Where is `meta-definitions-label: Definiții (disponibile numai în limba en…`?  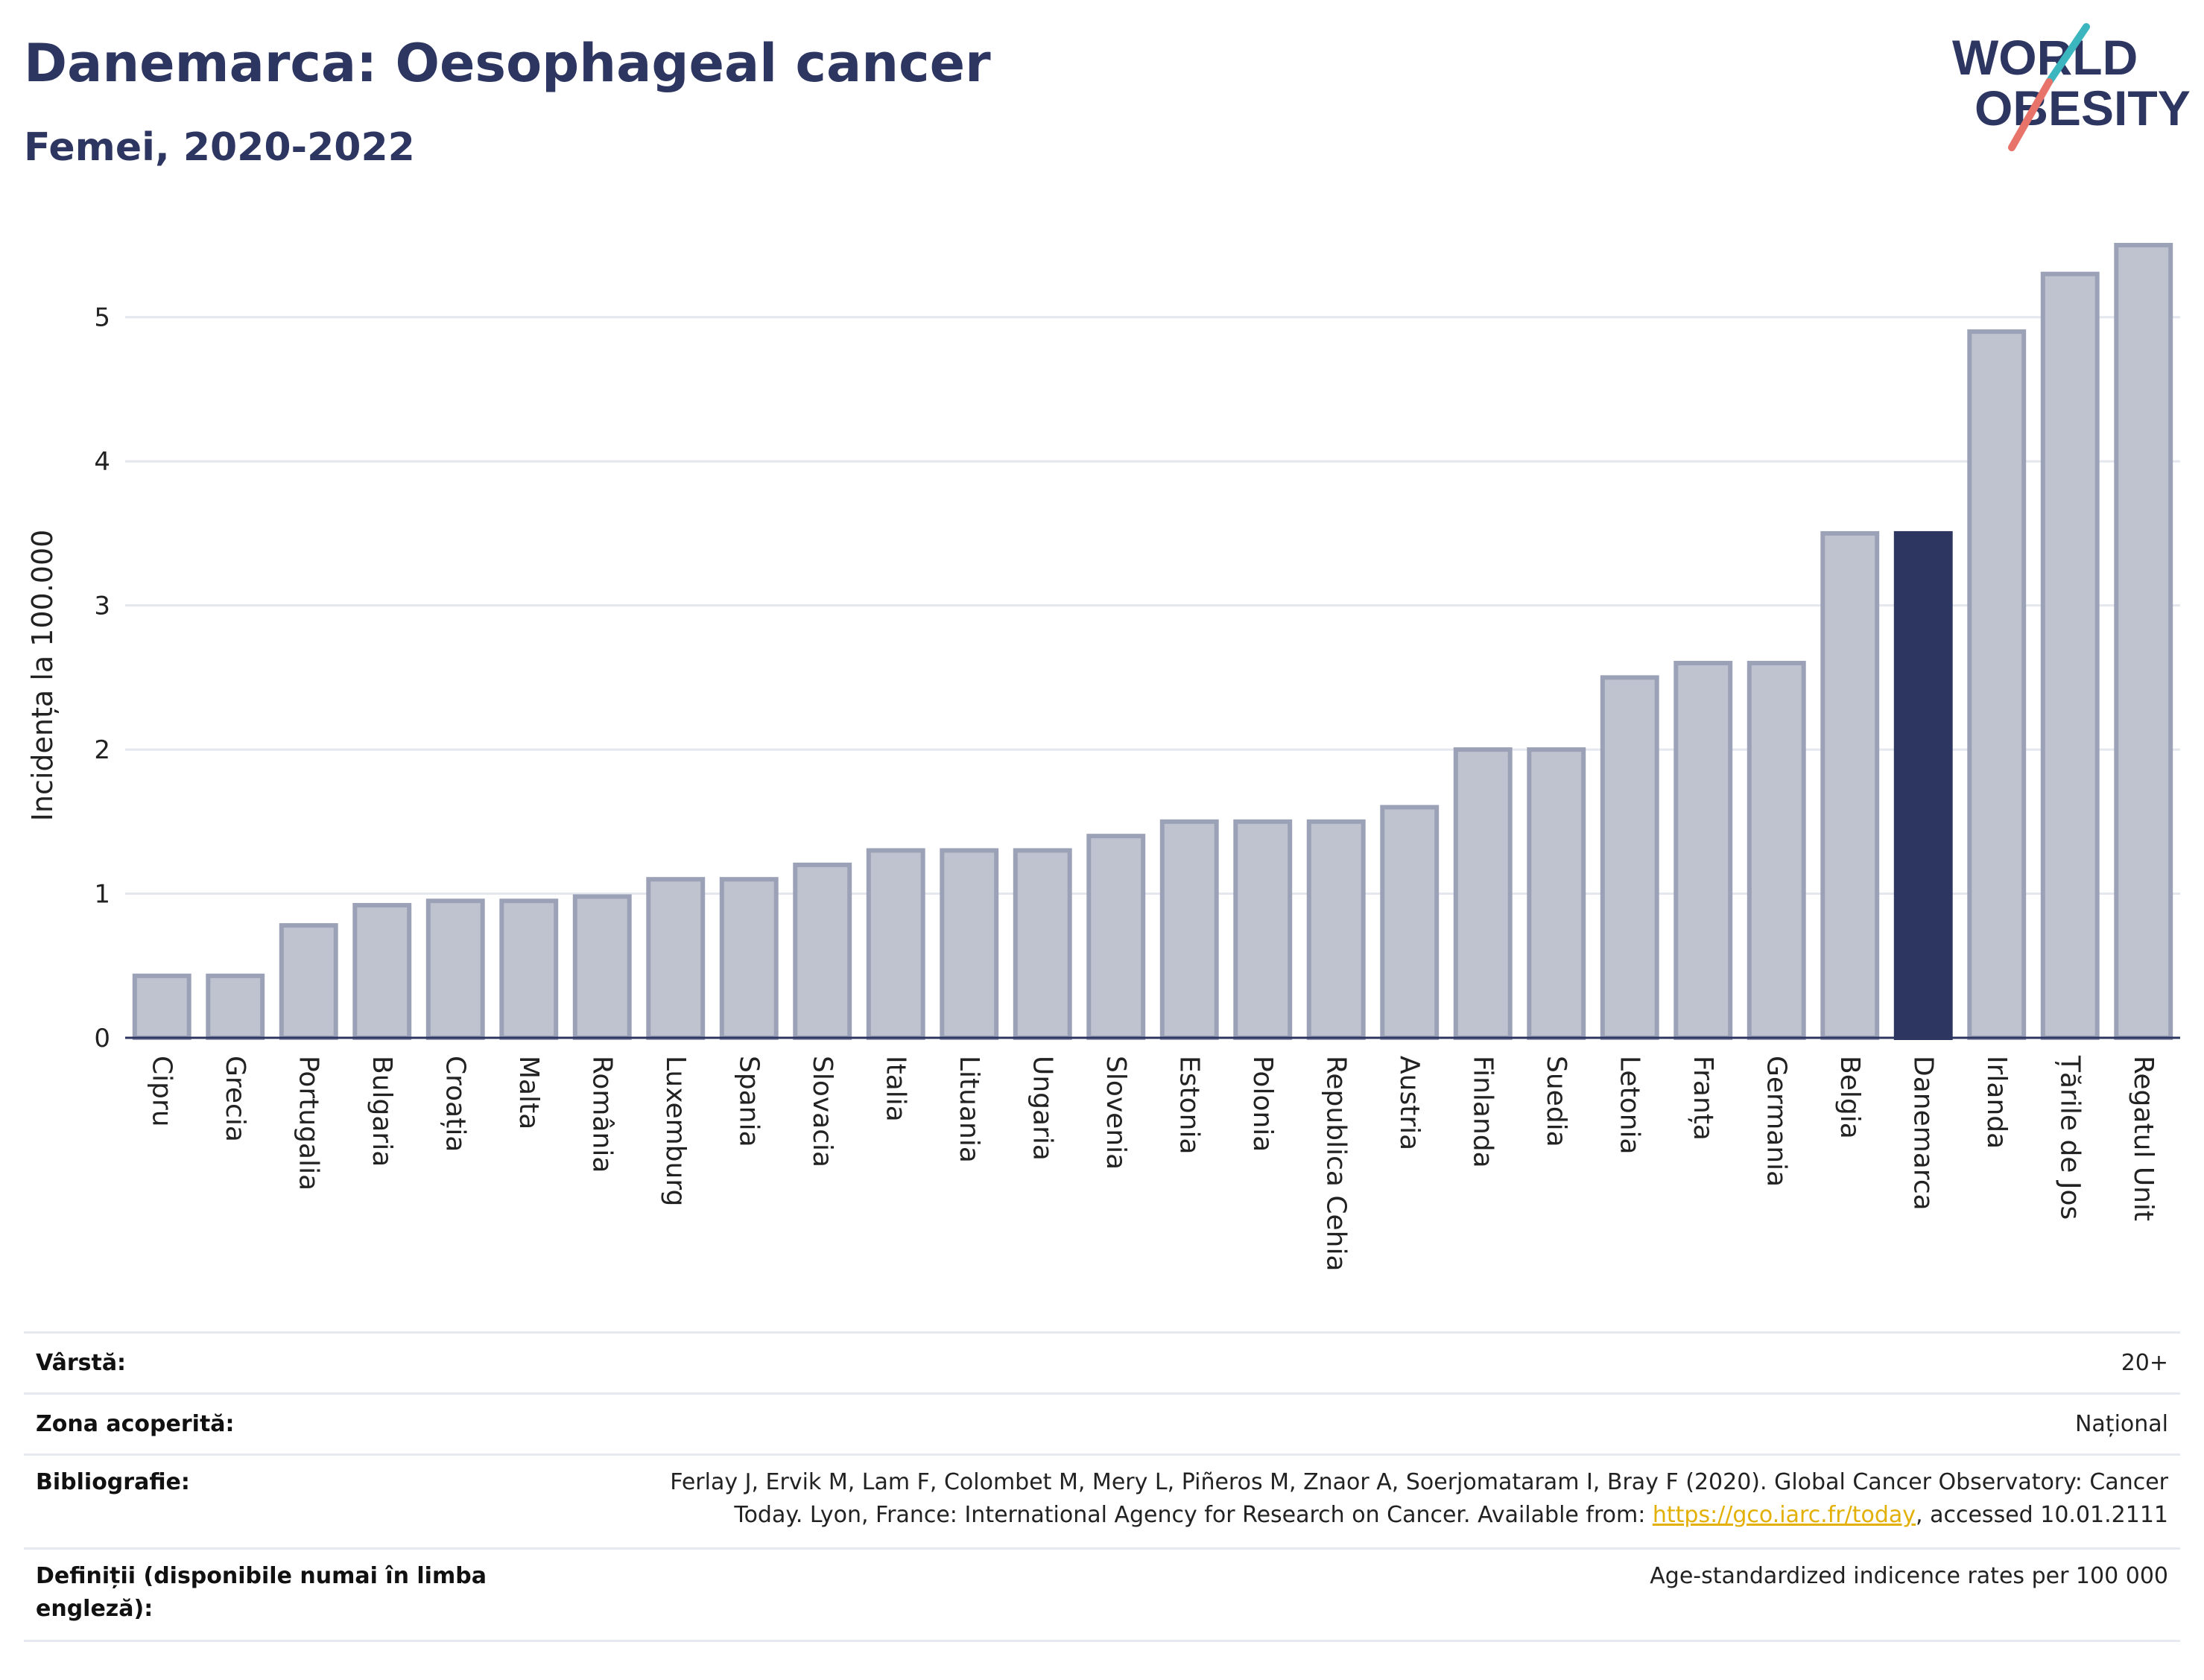
meta-definitions-label: Definiții (disponibile numai în limba en… is located at coordinates (261, 1593).